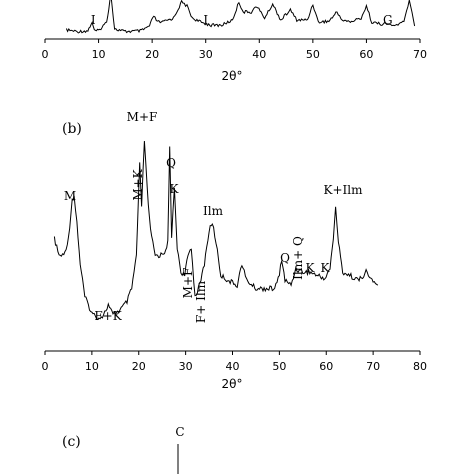 The width and height of the screenshot is (474, 474). I want to click on series-line, so click(240, 17).